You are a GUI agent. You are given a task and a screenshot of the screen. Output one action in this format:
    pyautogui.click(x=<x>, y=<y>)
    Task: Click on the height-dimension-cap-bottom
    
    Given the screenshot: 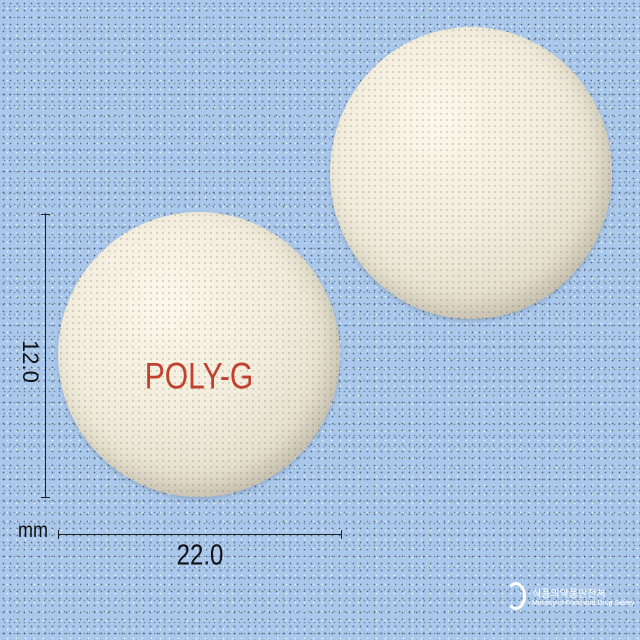 What is the action you would take?
    pyautogui.click(x=45, y=497)
    